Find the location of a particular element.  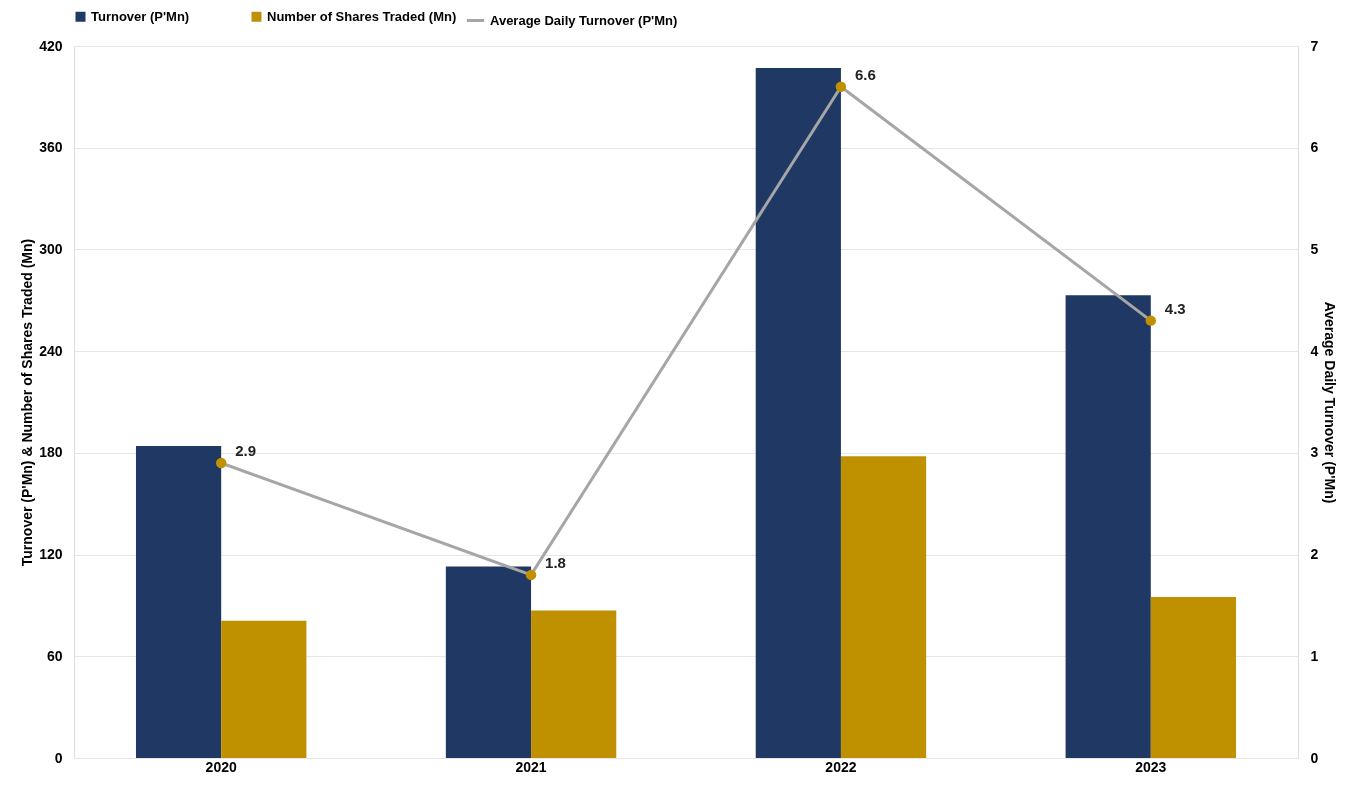

y-tick-label: 240 is located at coordinates (51, 350).